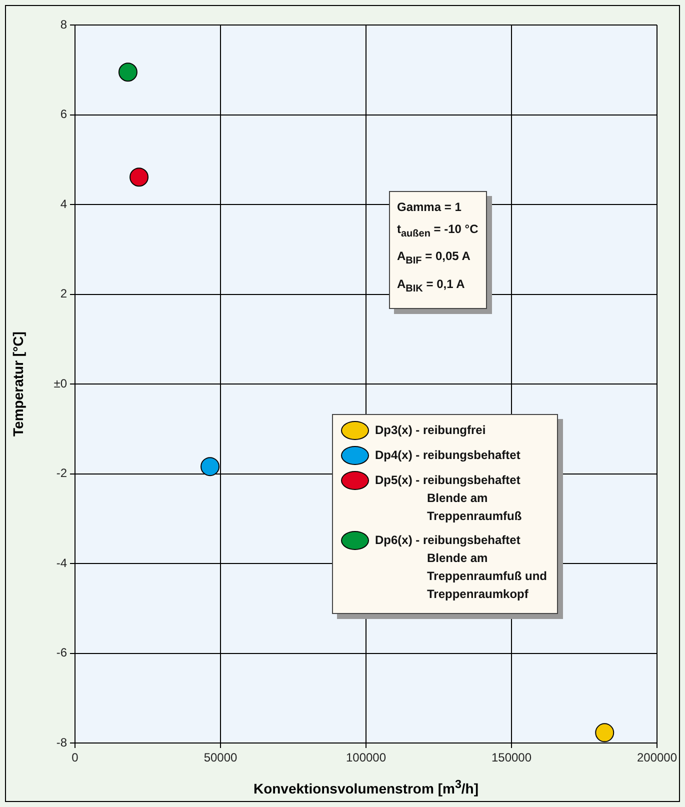 Image resolution: width=685 pixels, height=807 pixels. I want to click on y-axis-title: Temperatur [°C], so click(18, 384).